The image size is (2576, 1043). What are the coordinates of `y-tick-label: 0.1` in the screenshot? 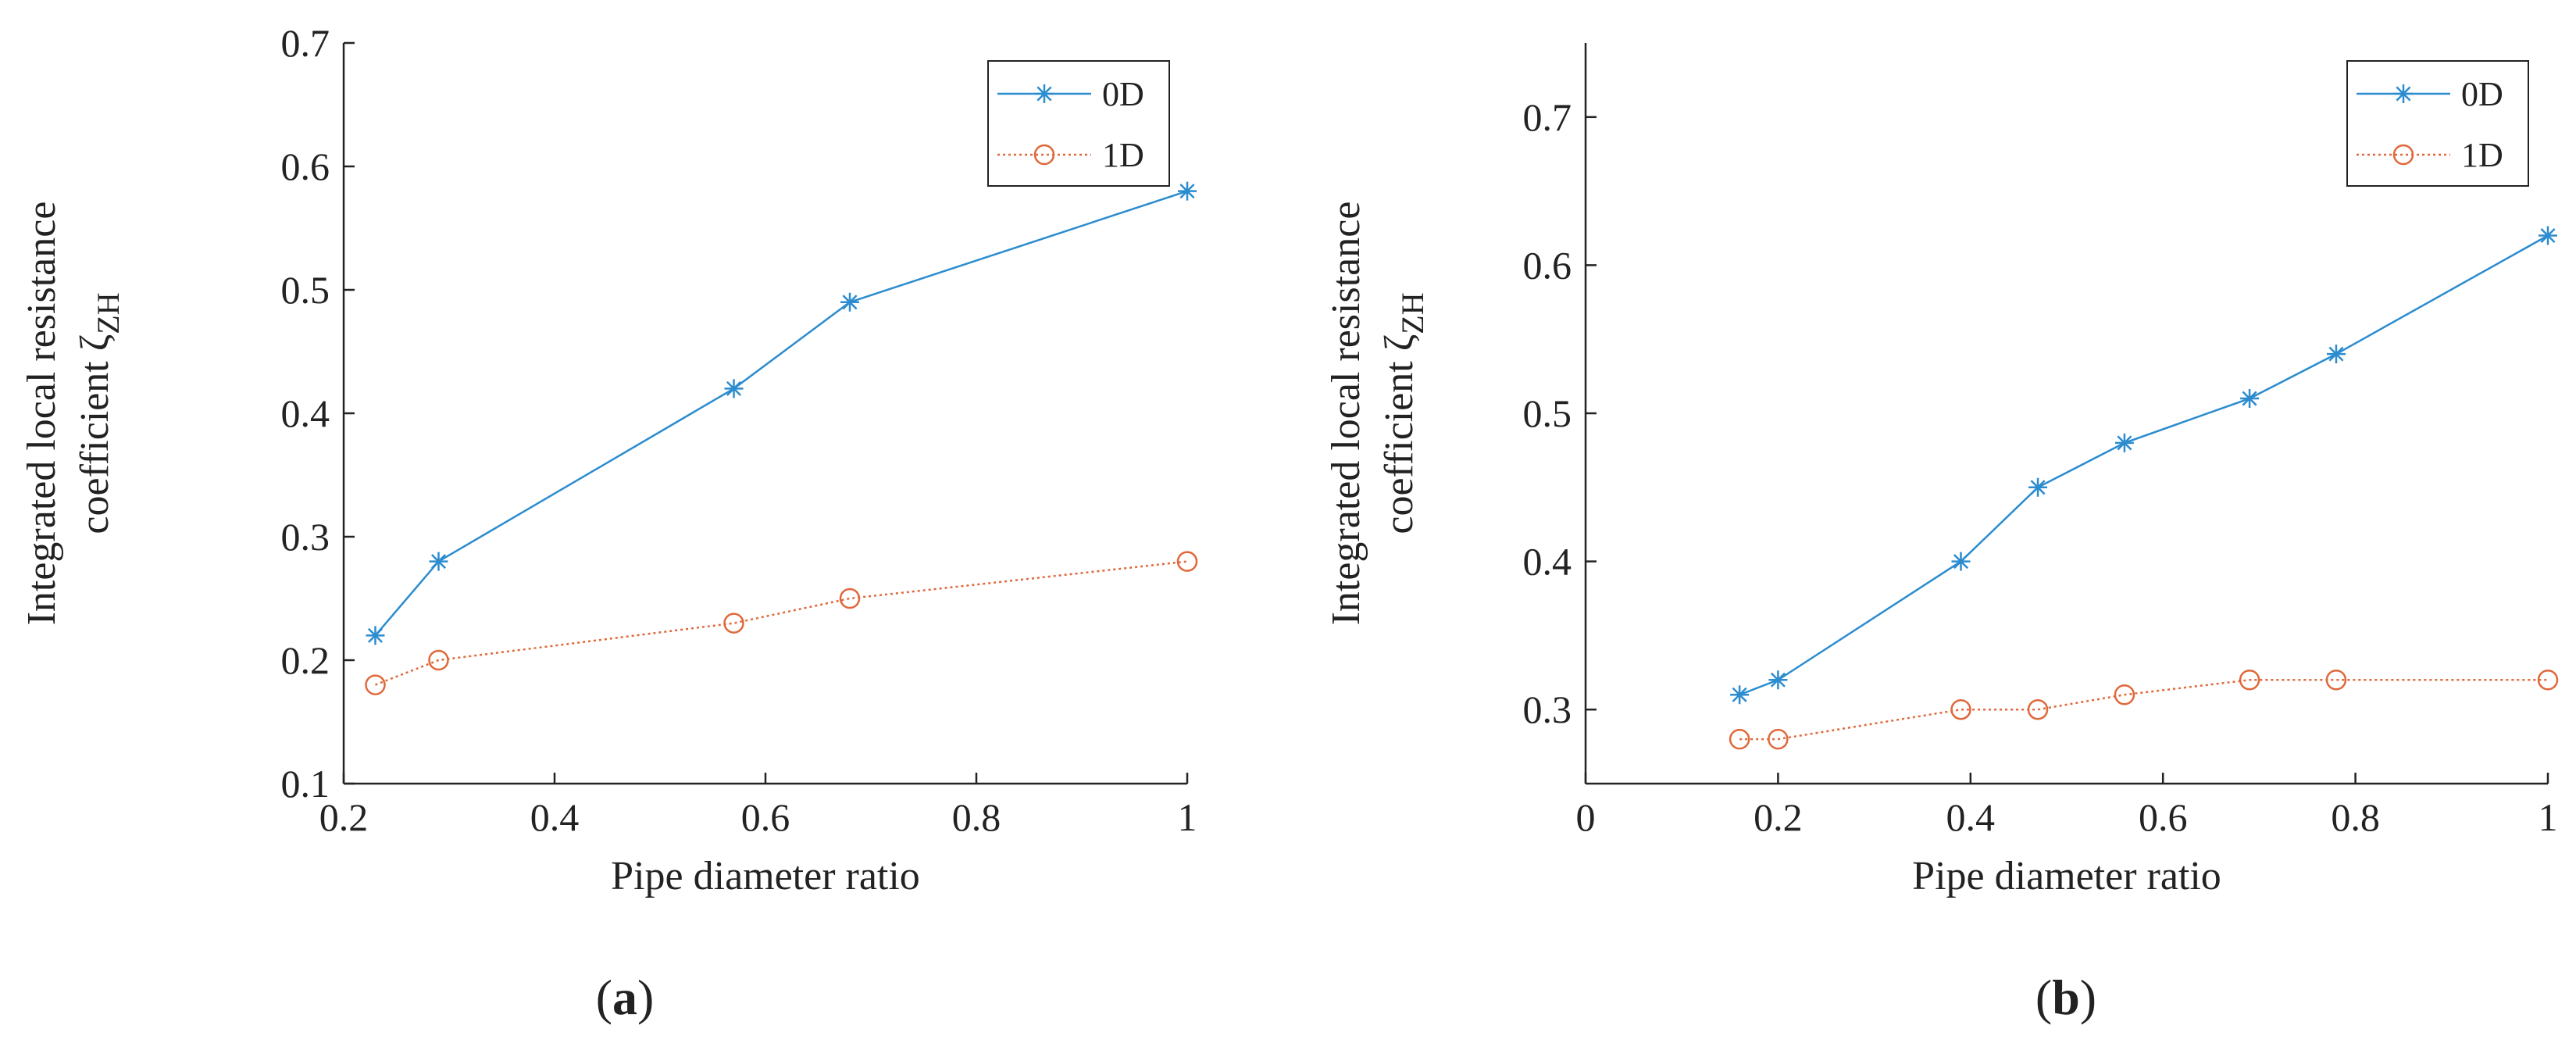 It's located at (305, 783).